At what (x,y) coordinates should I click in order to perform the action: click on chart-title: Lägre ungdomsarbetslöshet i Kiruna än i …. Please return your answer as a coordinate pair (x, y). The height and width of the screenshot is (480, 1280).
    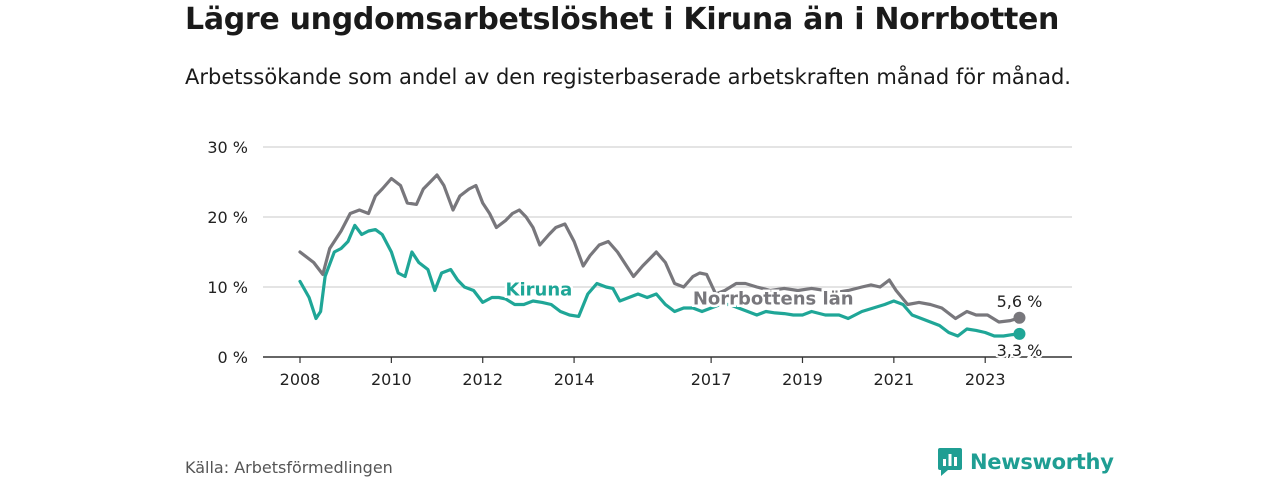
    Looking at the image, I should click on (622, 19).